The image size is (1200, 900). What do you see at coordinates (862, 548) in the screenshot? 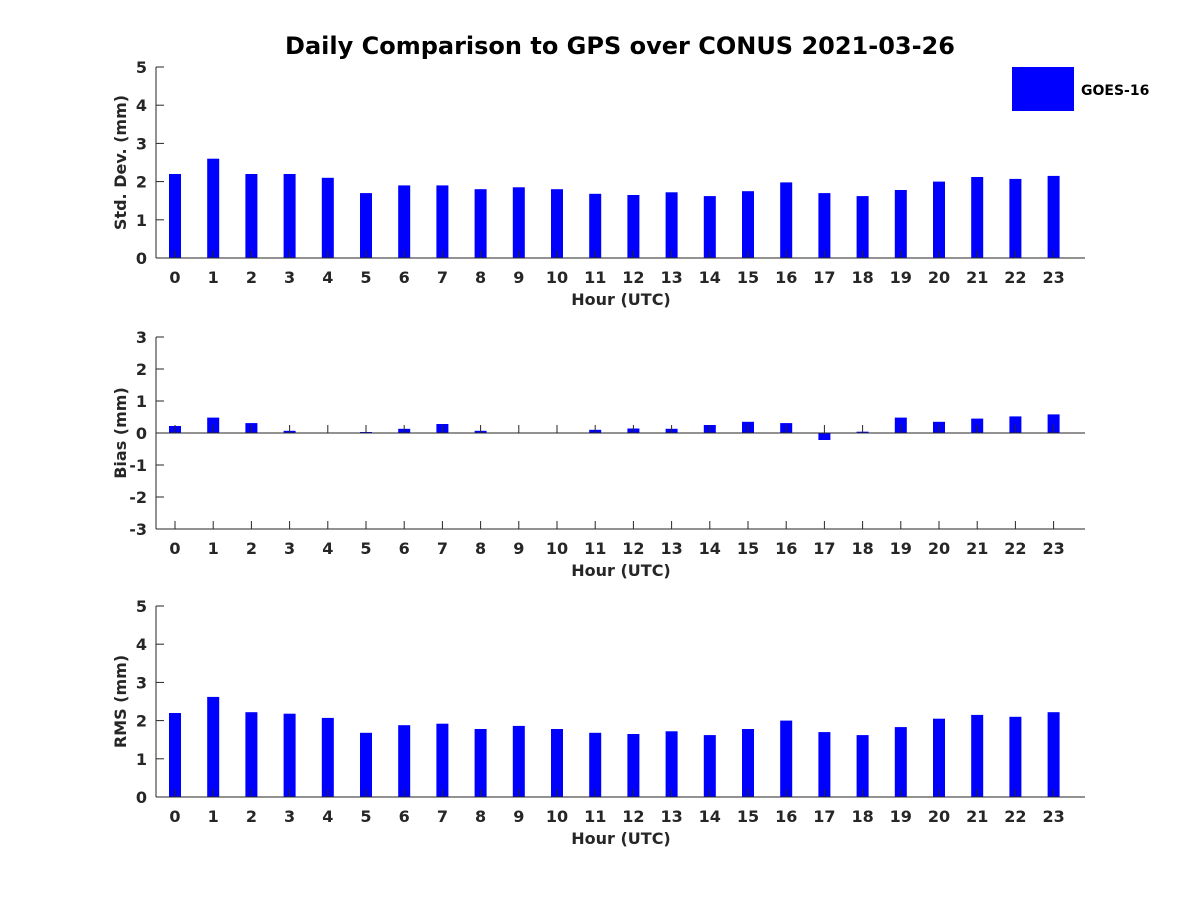
I see `x-tick-label-bias: 18` at bounding box center [862, 548].